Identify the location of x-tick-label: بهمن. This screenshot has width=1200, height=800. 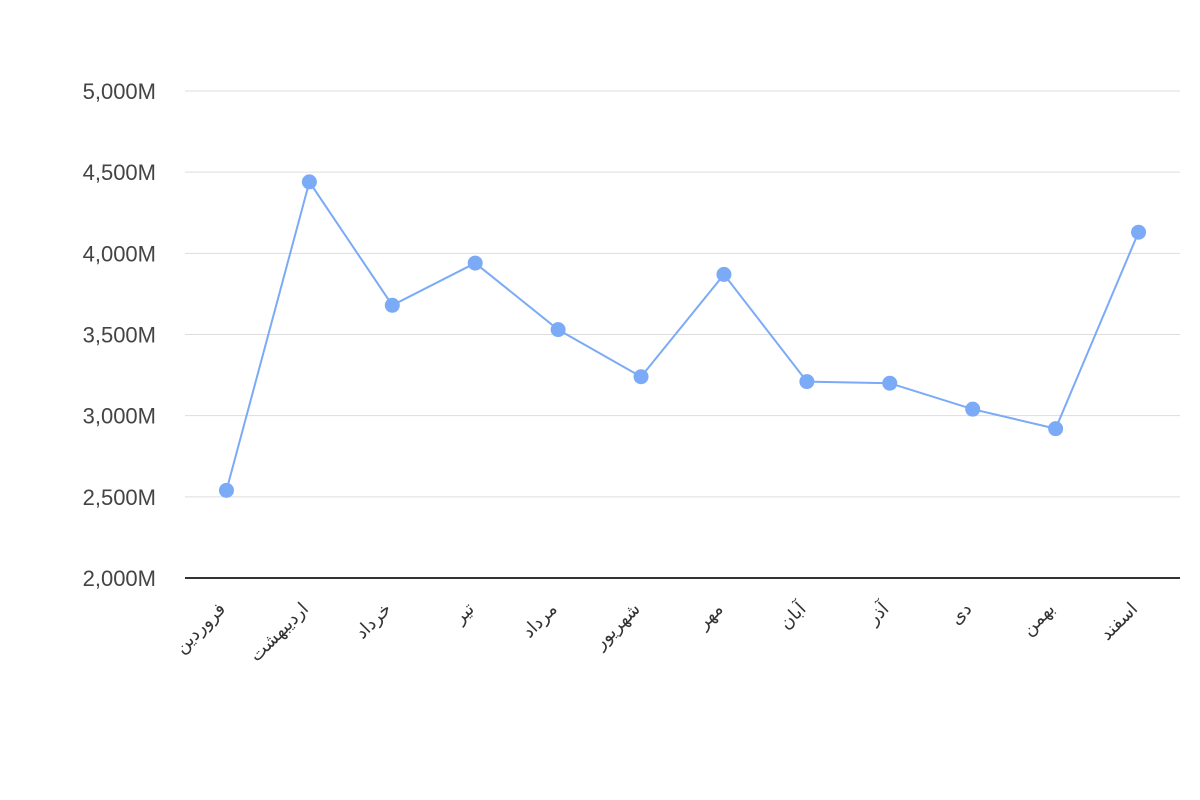
(1038, 619).